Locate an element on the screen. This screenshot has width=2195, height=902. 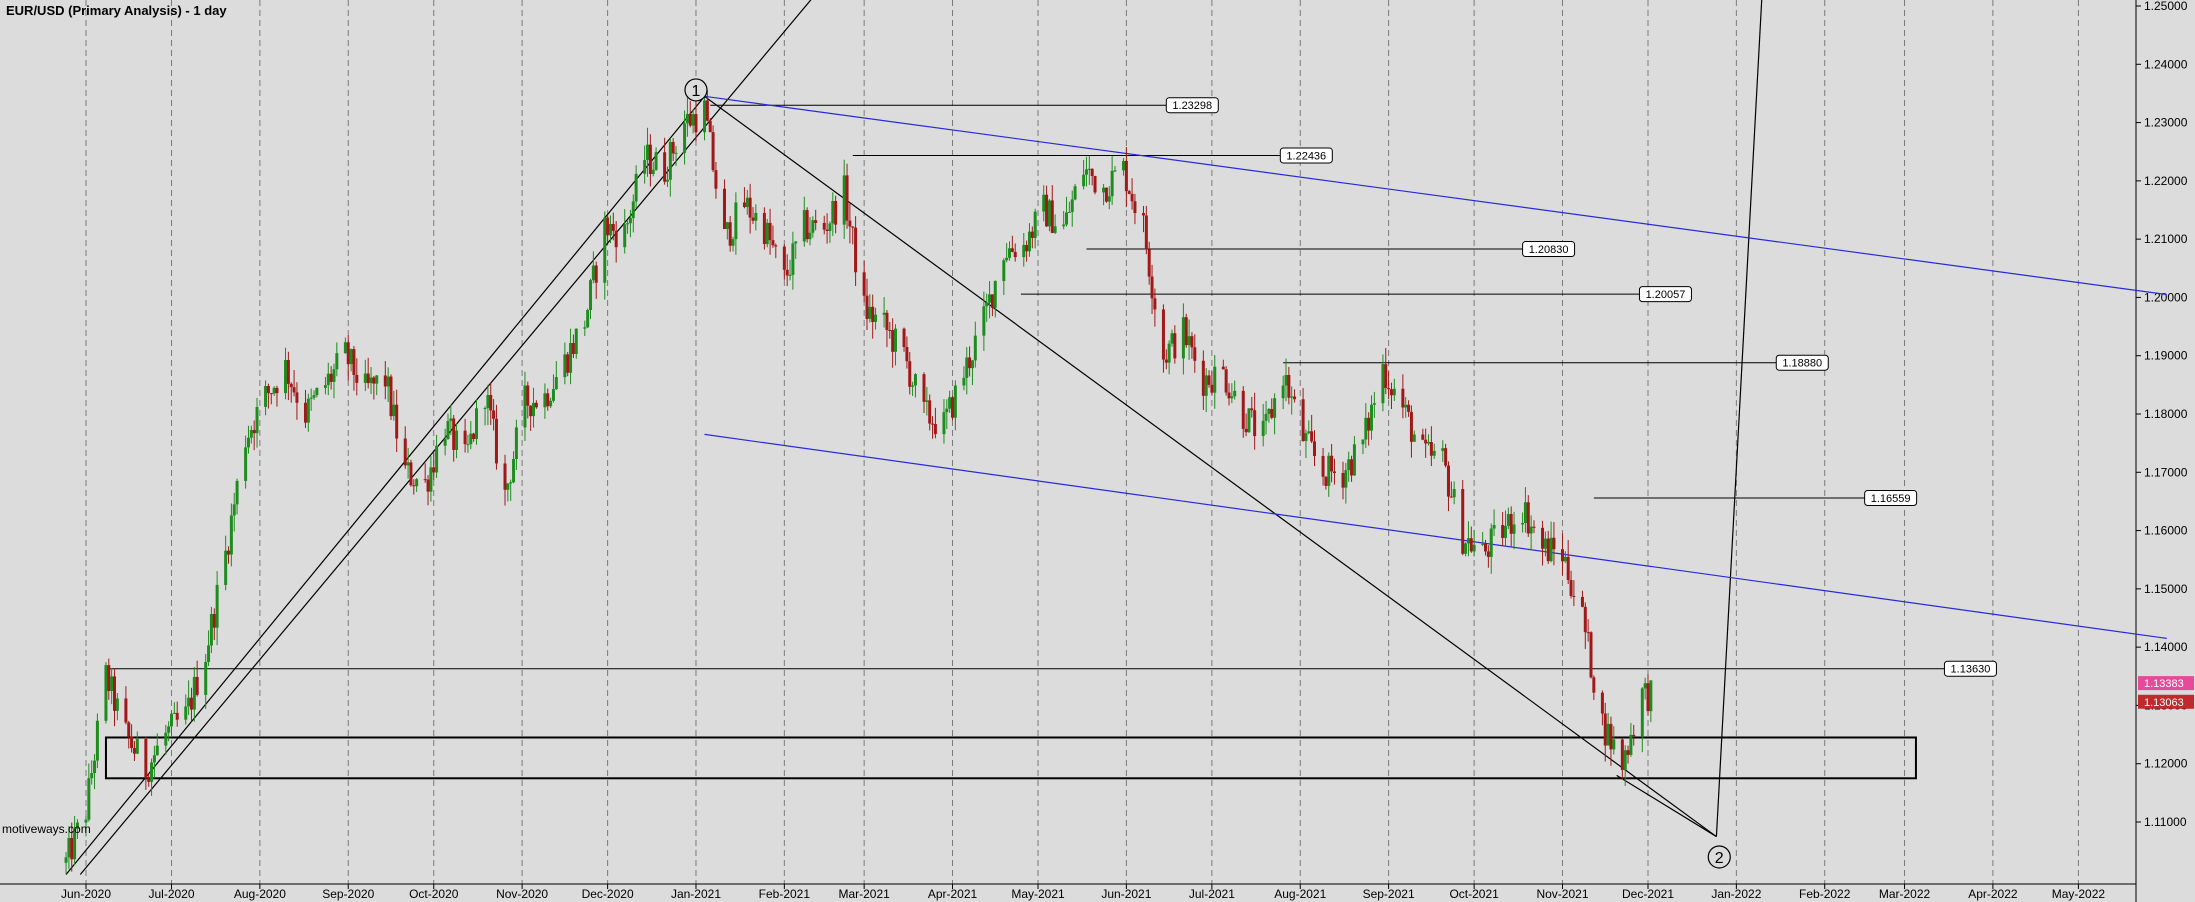
current-price-box-label: 1.13383 is located at coordinates (2164, 684).